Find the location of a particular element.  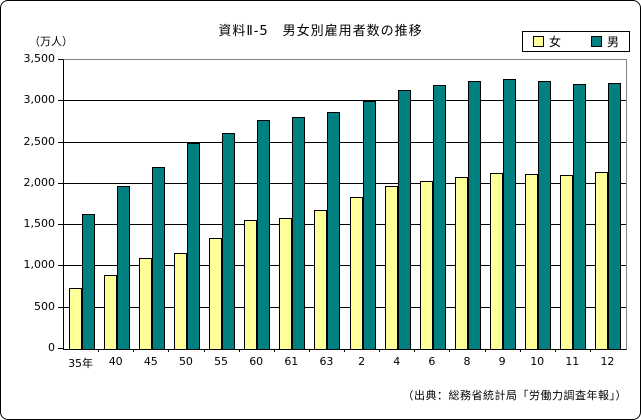

y-tick-label-3000: 3,000 is located at coordinates (39, 100).